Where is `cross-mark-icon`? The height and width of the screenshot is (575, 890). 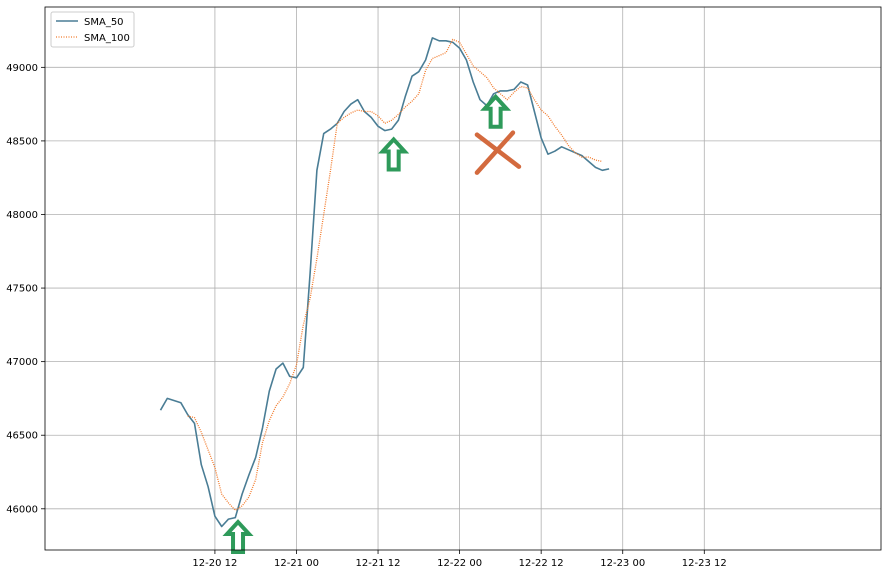 cross-mark-icon is located at coordinates (495, 152).